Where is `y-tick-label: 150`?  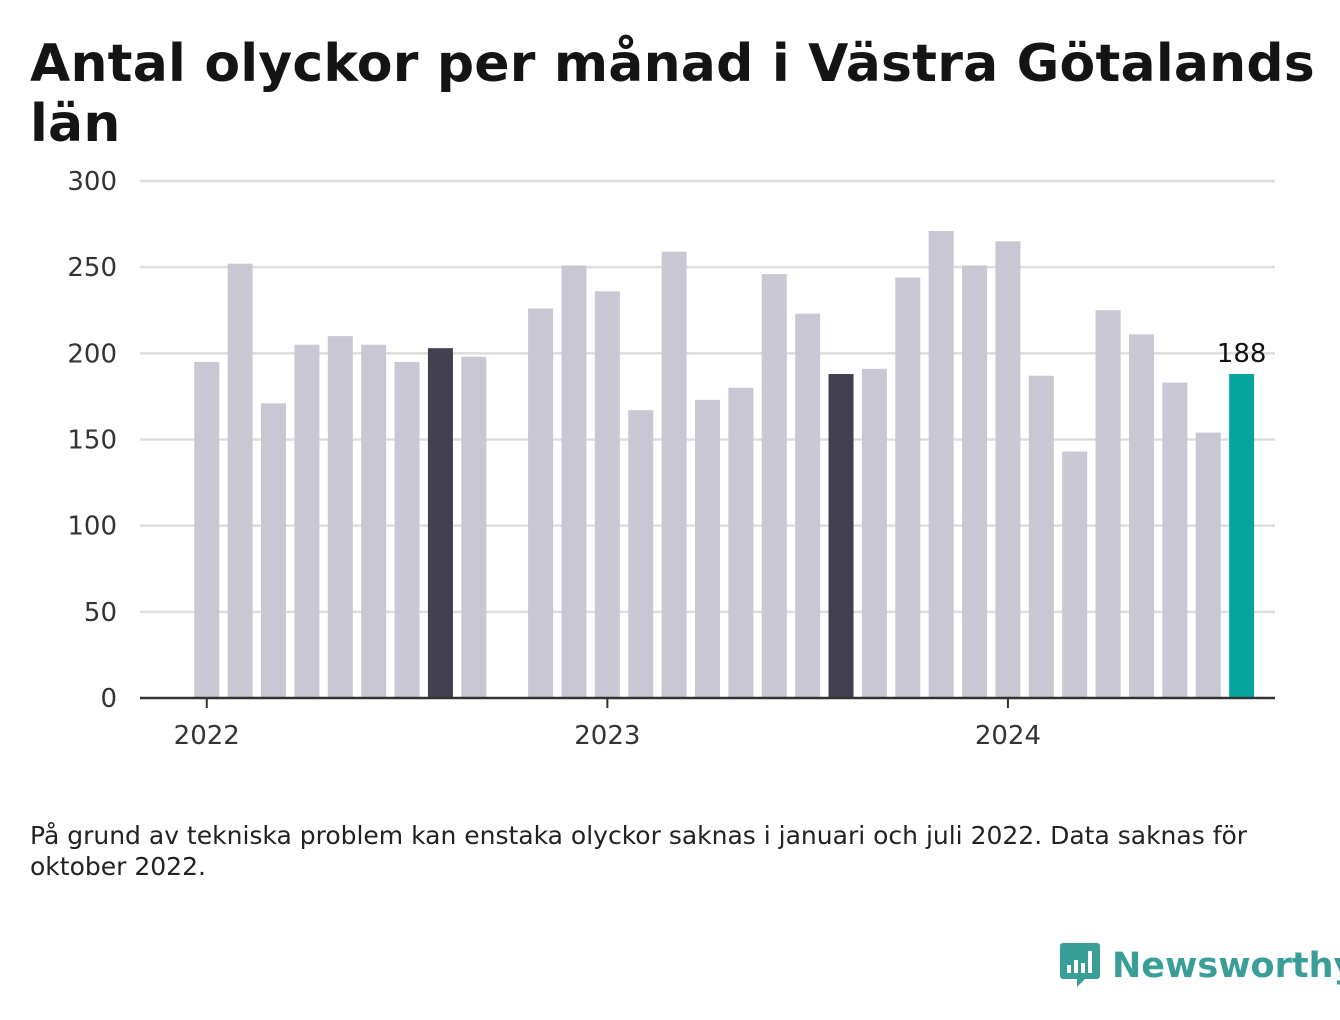
y-tick-label: 150 is located at coordinates (92, 441).